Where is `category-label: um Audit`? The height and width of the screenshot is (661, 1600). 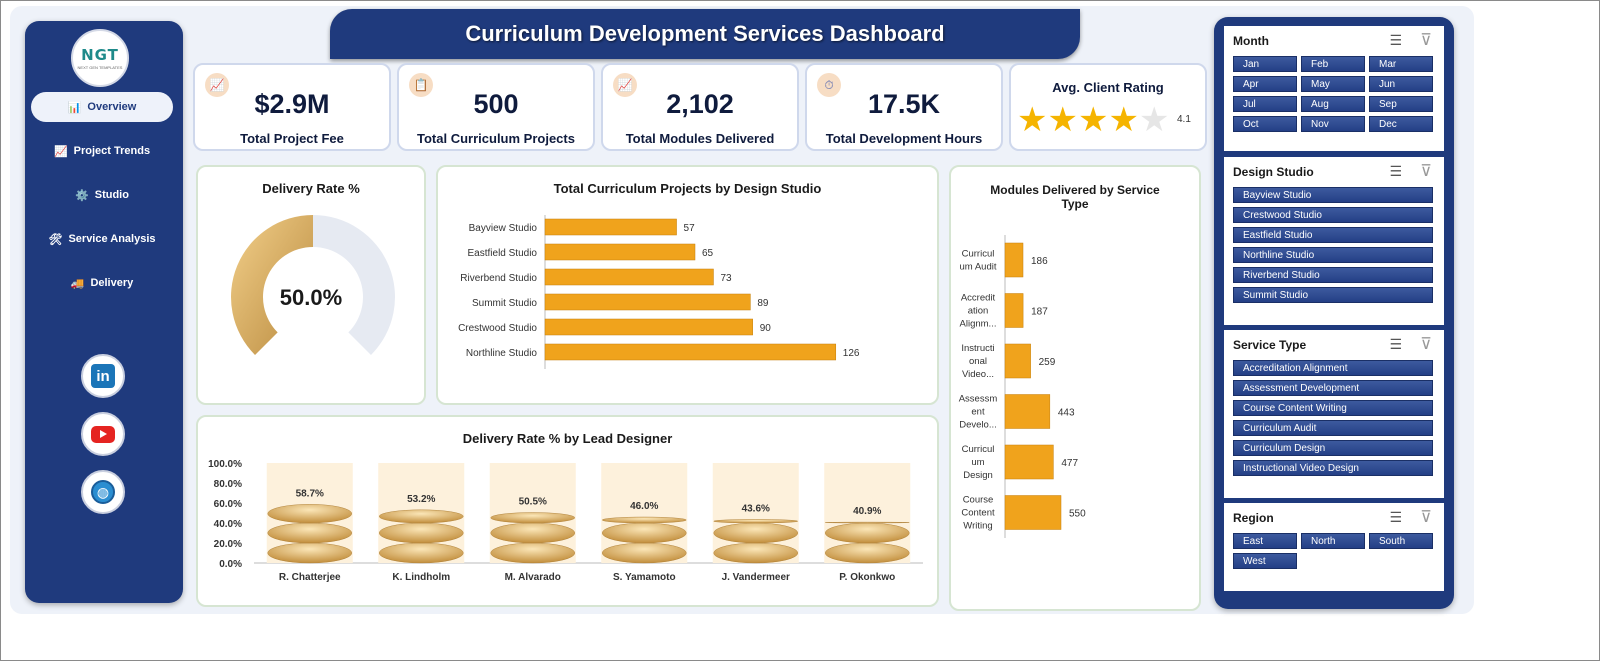 category-label: um Audit is located at coordinates (978, 267).